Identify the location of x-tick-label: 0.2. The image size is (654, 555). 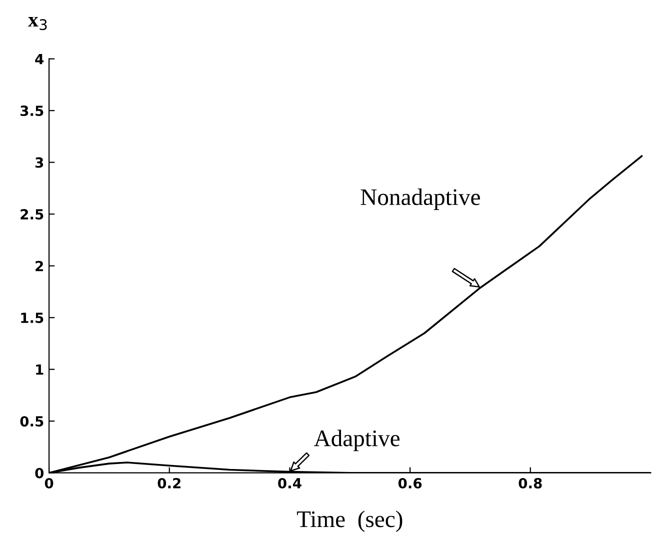
(169, 483).